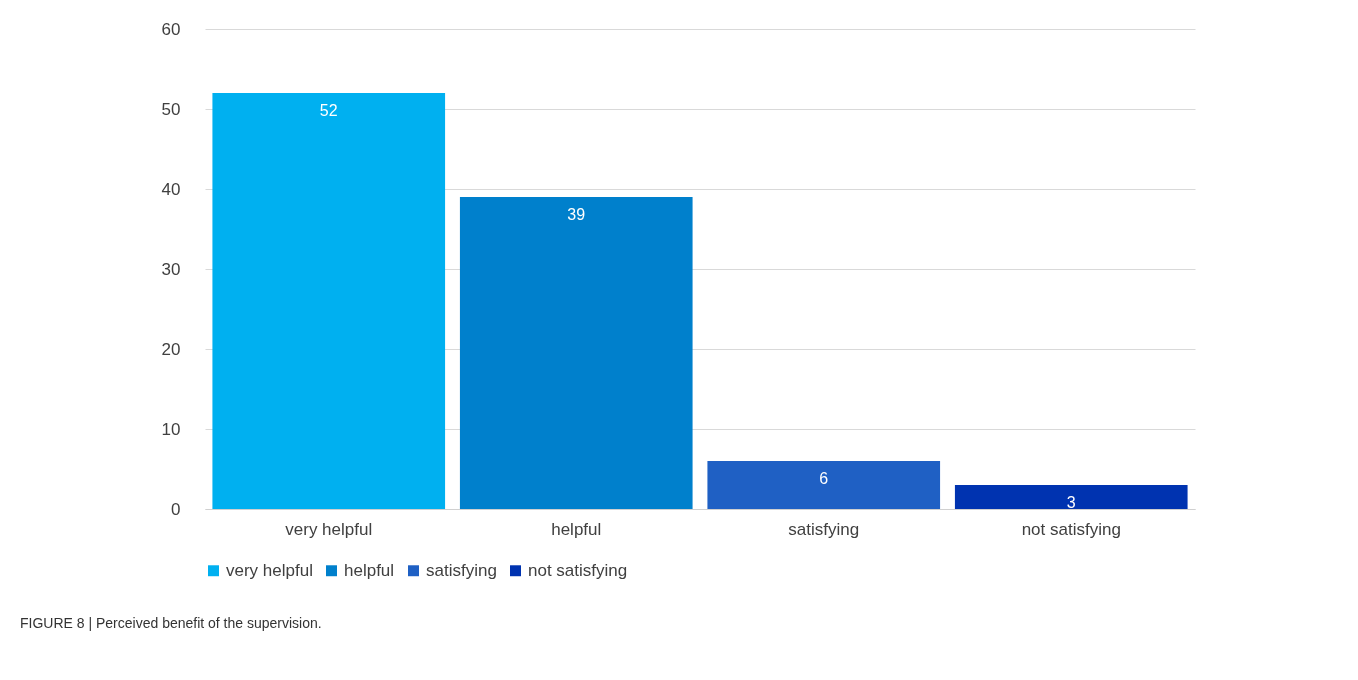  Describe the element at coordinates (269, 570) in the screenshot. I see `legend-label: very helpful` at that location.